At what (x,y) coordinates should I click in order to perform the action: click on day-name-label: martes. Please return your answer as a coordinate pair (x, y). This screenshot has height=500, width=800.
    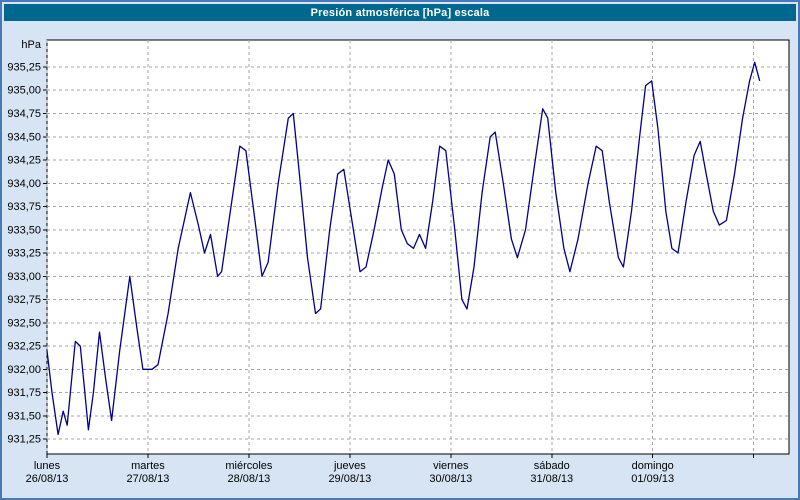
    Looking at the image, I should click on (148, 466).